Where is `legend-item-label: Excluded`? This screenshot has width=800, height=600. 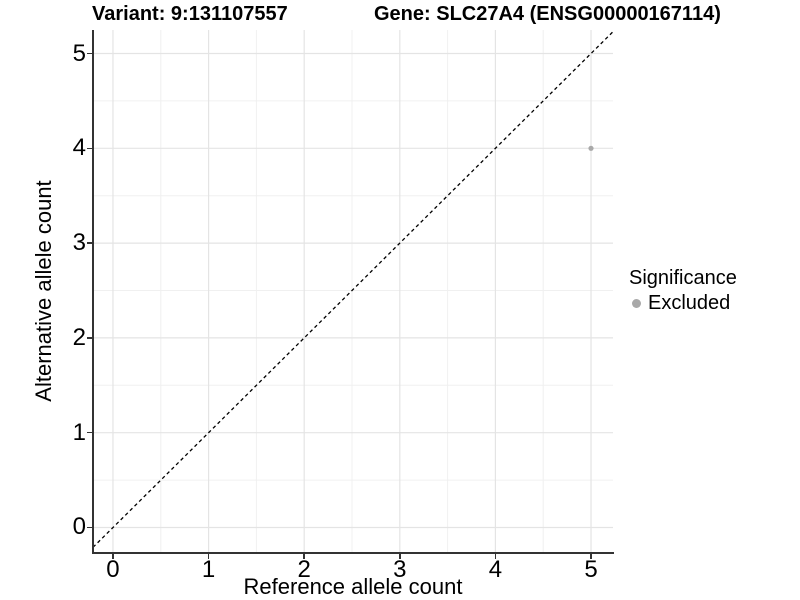
legend-item-label: Excluded is located at coordinates (689, 303).